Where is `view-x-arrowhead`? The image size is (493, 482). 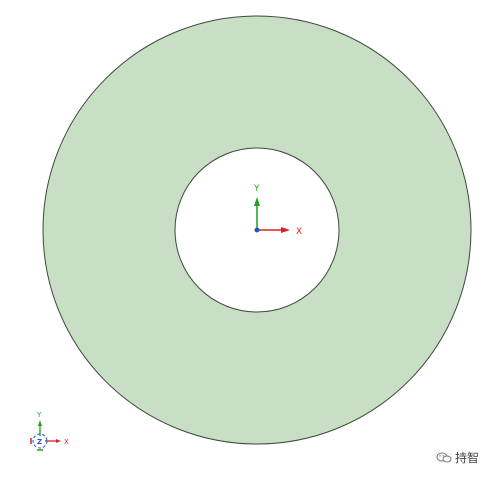 view-x-arrowhead is located at coordinates (58, 441).